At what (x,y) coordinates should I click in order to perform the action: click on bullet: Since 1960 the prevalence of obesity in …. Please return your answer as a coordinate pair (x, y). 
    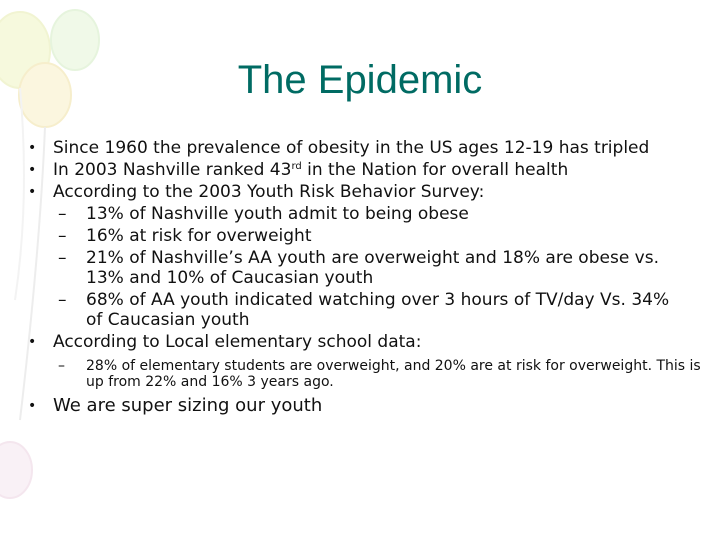
    Looking at the image, I should click on (366, 148).